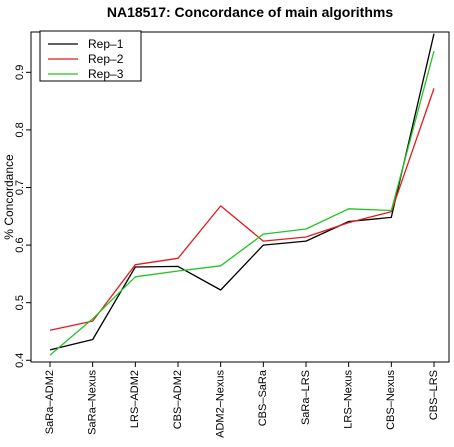  What do you see at coordinates (434, 395) in the screenshot?
I see `x-tick-label: CBS–LRS` at bounding box center [434, 395].